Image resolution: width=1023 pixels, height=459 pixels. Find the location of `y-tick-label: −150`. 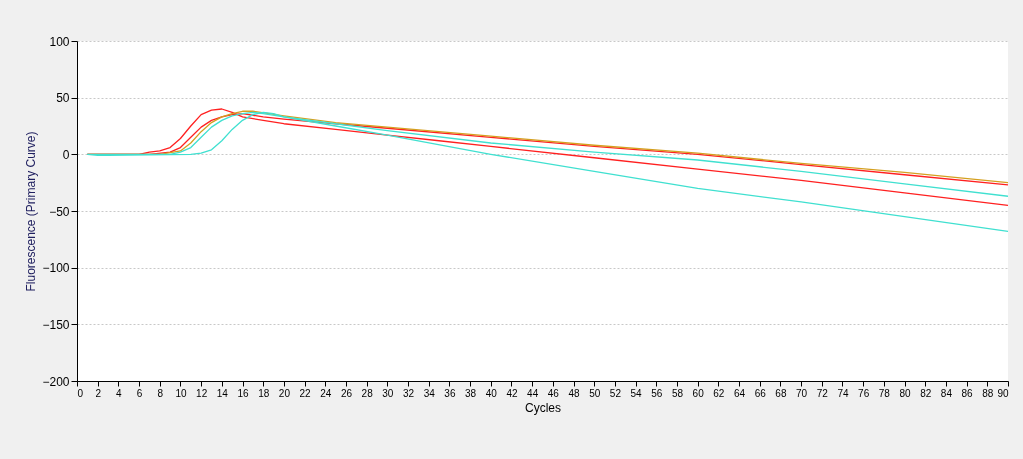

y-tick-label: −150 is located at coordinates (56, 324).